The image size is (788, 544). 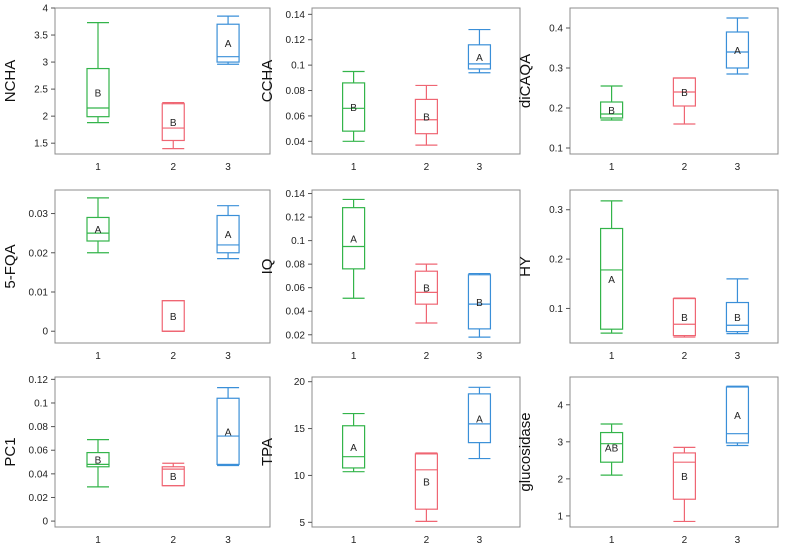 I want to click on y-tick-label: 3, so click(x=45, y=63).